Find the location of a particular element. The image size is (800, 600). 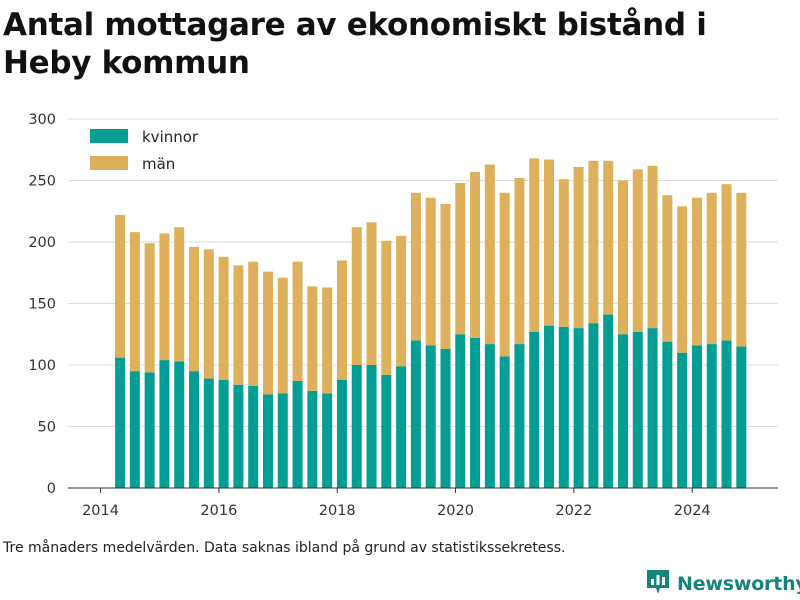

x-tick-label: 2016 is located at coordinates (218, 511).